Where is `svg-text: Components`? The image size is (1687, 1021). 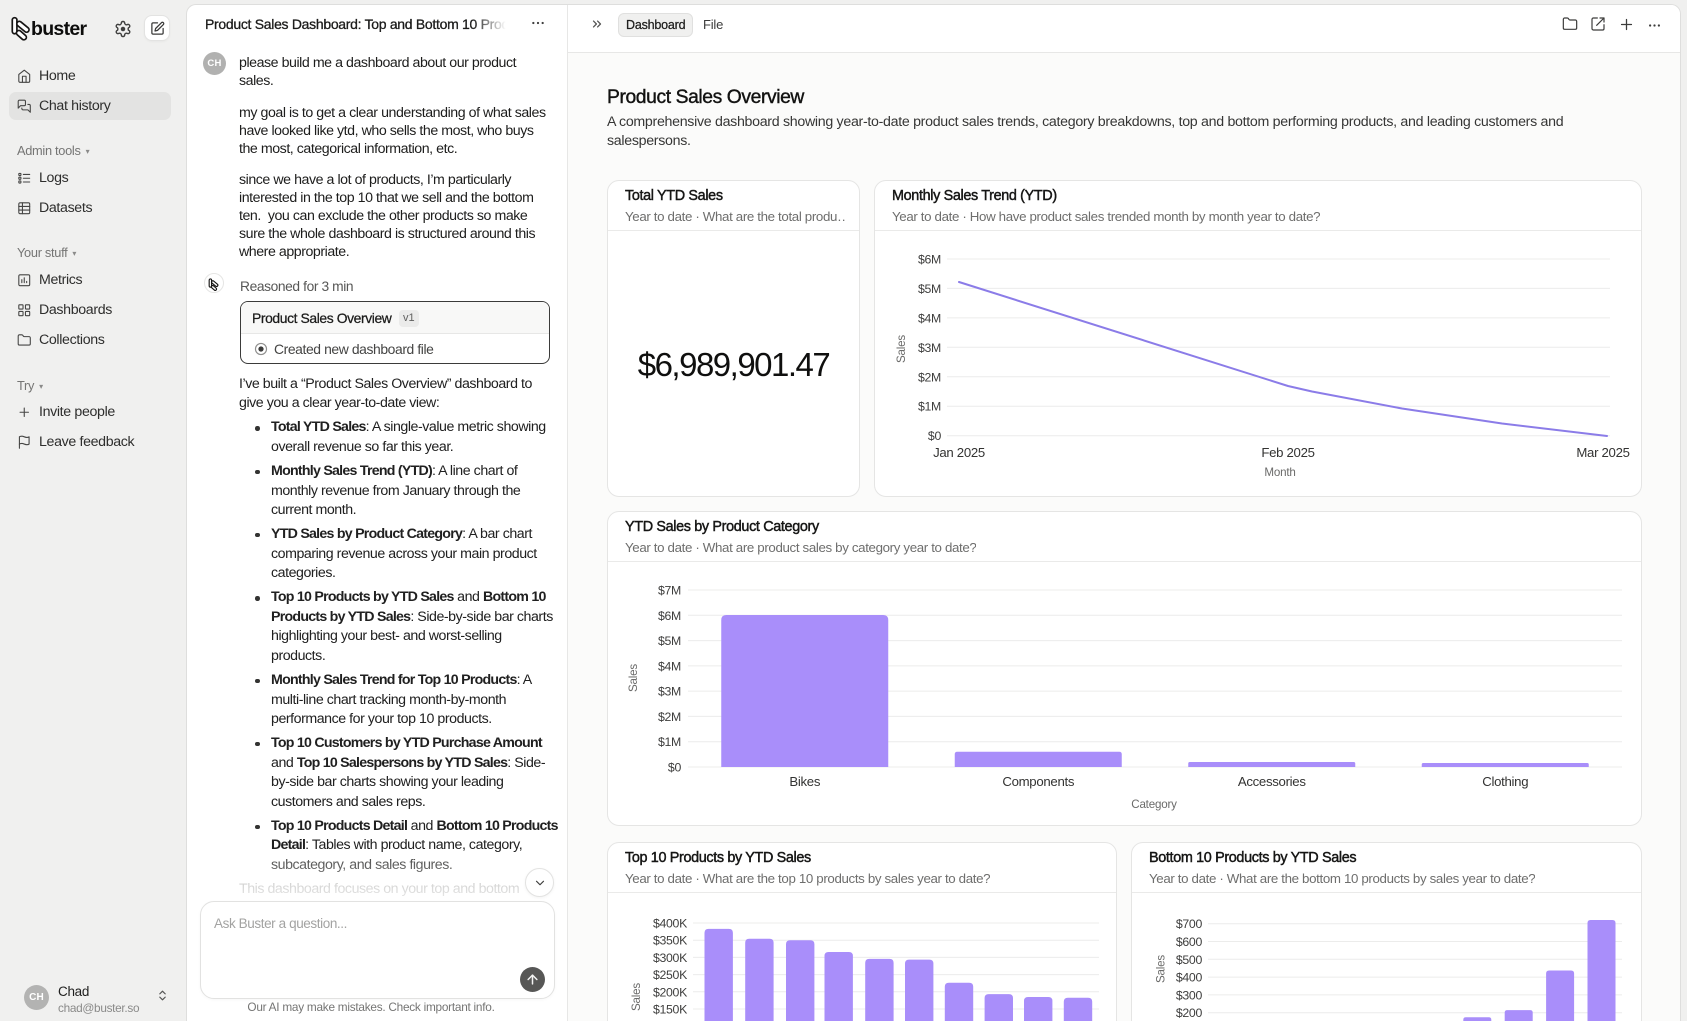 svg-text: Components is located at coordinates (1038, 781).